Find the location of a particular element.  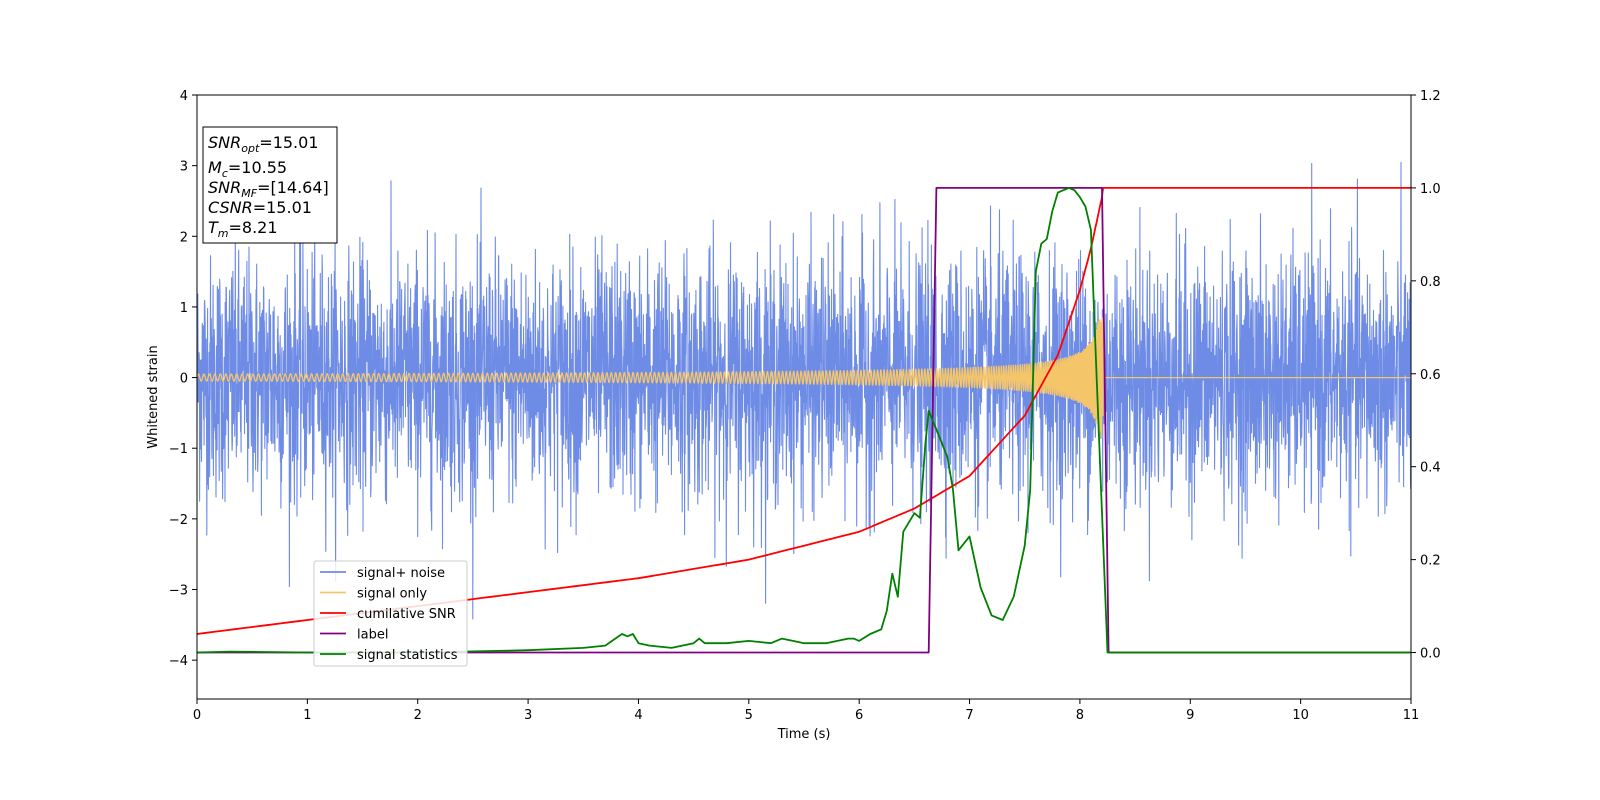

info-line: SNRopt=15.01 is located at coordinates (263, 144).